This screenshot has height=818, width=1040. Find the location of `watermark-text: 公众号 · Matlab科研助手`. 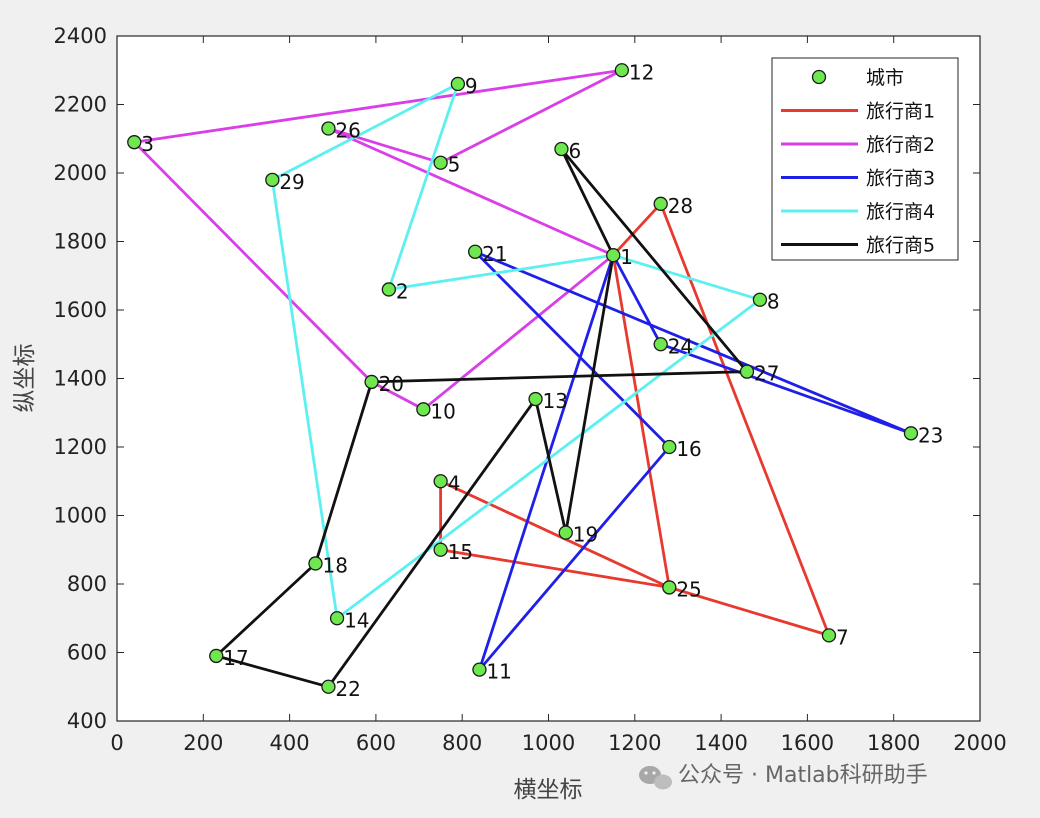

watermark-text: 公众号 · Matlab科研助手 is located at coordinates (803, 775).